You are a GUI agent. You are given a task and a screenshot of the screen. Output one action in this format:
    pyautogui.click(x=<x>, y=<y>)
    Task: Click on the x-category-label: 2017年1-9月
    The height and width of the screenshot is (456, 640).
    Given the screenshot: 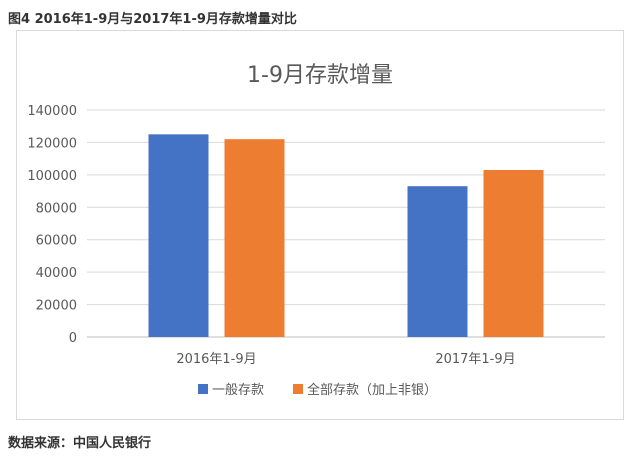 What is the action you would take?
    pyautogui.click(x=475, y=359)
    